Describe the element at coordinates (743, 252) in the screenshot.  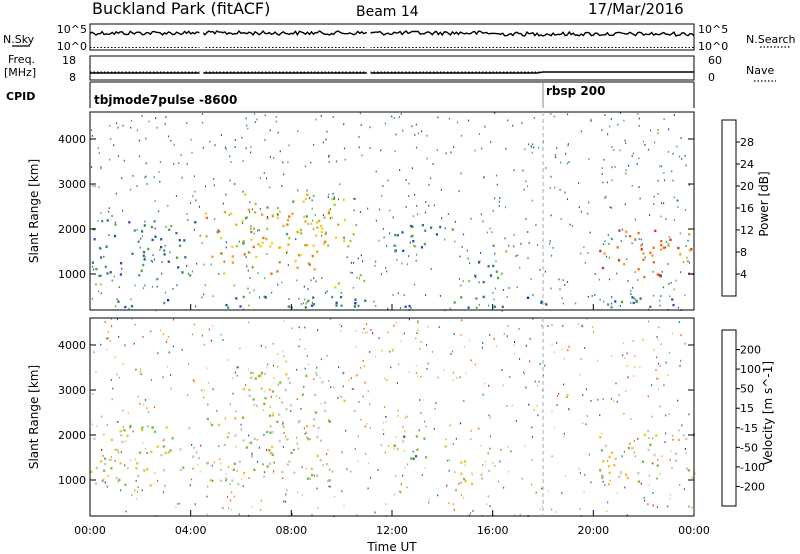
I see `colorbar-tick-label: 8` at that location.